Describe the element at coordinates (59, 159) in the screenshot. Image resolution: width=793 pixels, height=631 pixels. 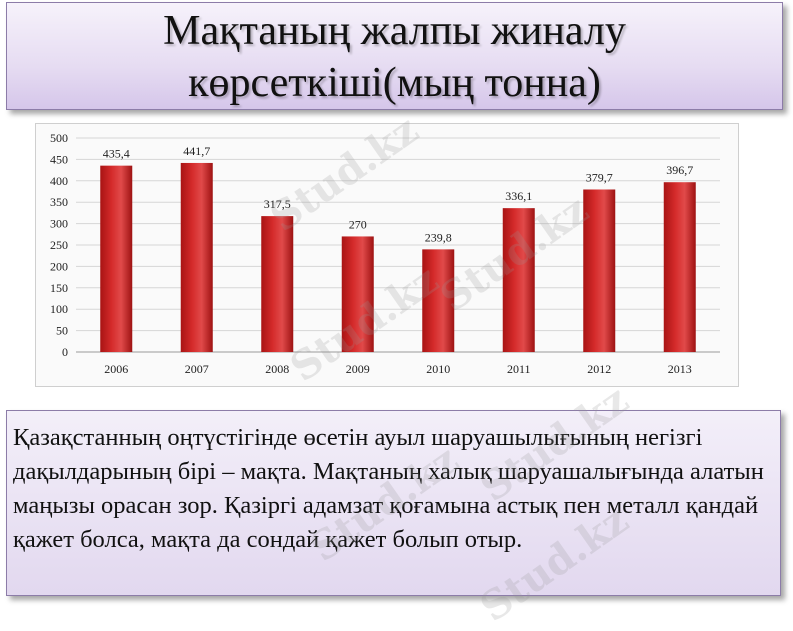
I see `y-tick-label: 450` at that location.